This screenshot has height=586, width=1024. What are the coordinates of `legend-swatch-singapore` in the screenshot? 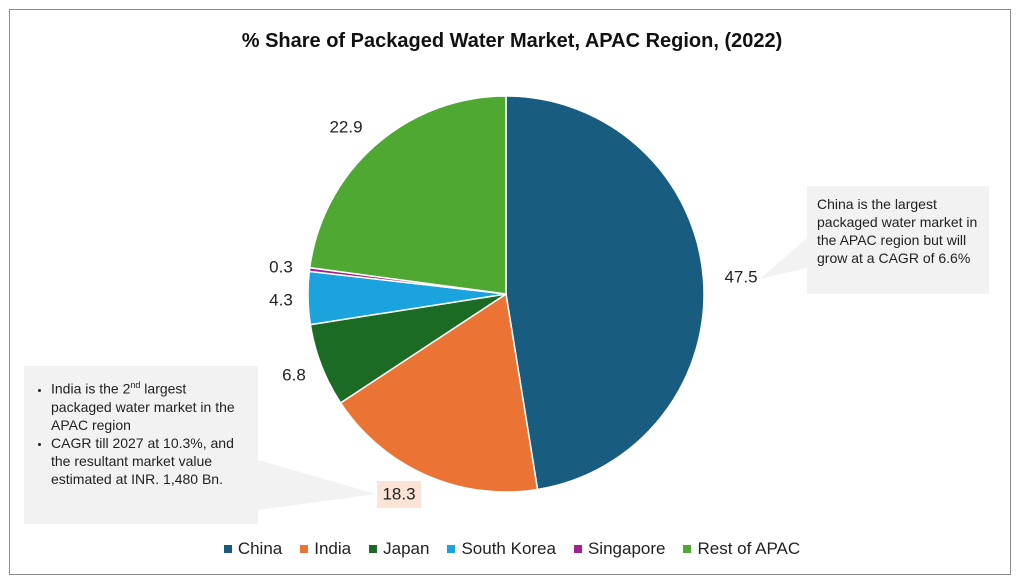 It's located at (577, 548).